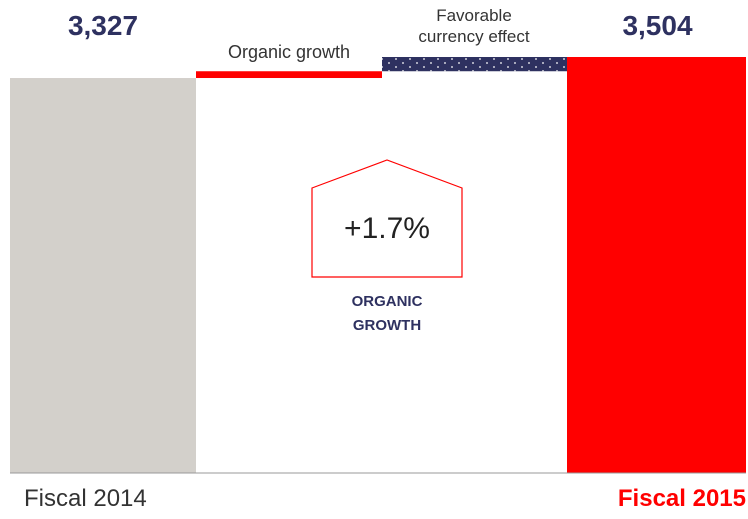 Image resolution: width=748 pixels, height=519 pixels. I want to click on category-label: Fiscal 2014, so click(85, 498).